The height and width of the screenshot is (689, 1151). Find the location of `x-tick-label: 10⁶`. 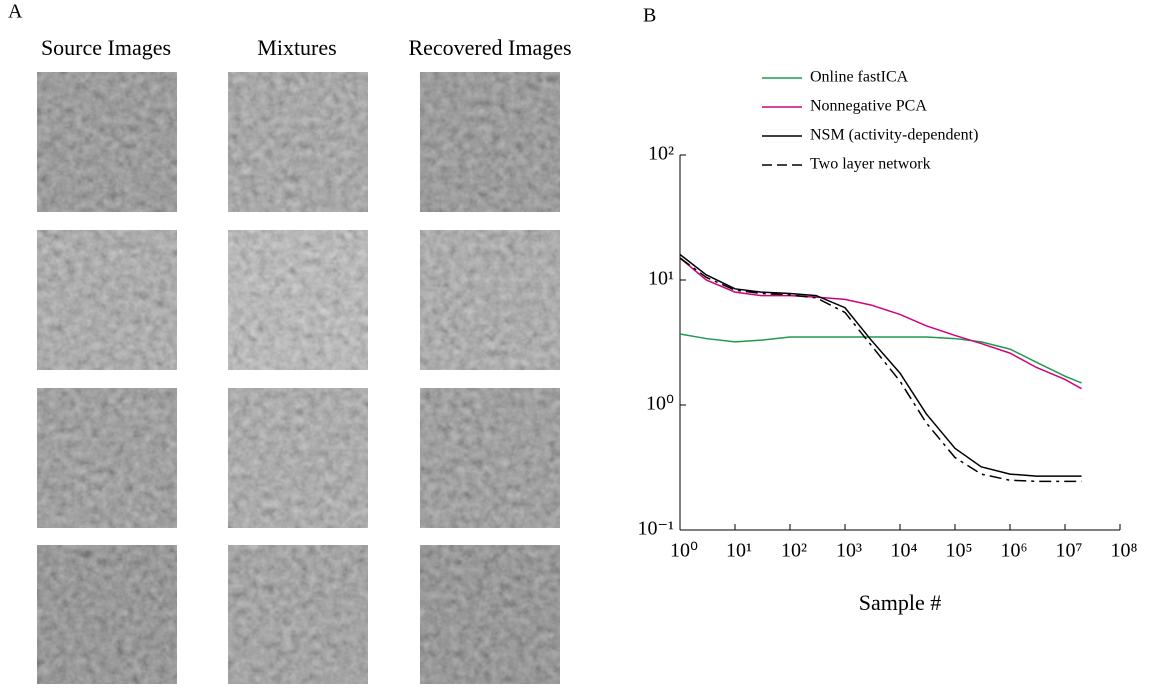

x-tick-label: 10⁶ is located at coordinates (1014, 551).